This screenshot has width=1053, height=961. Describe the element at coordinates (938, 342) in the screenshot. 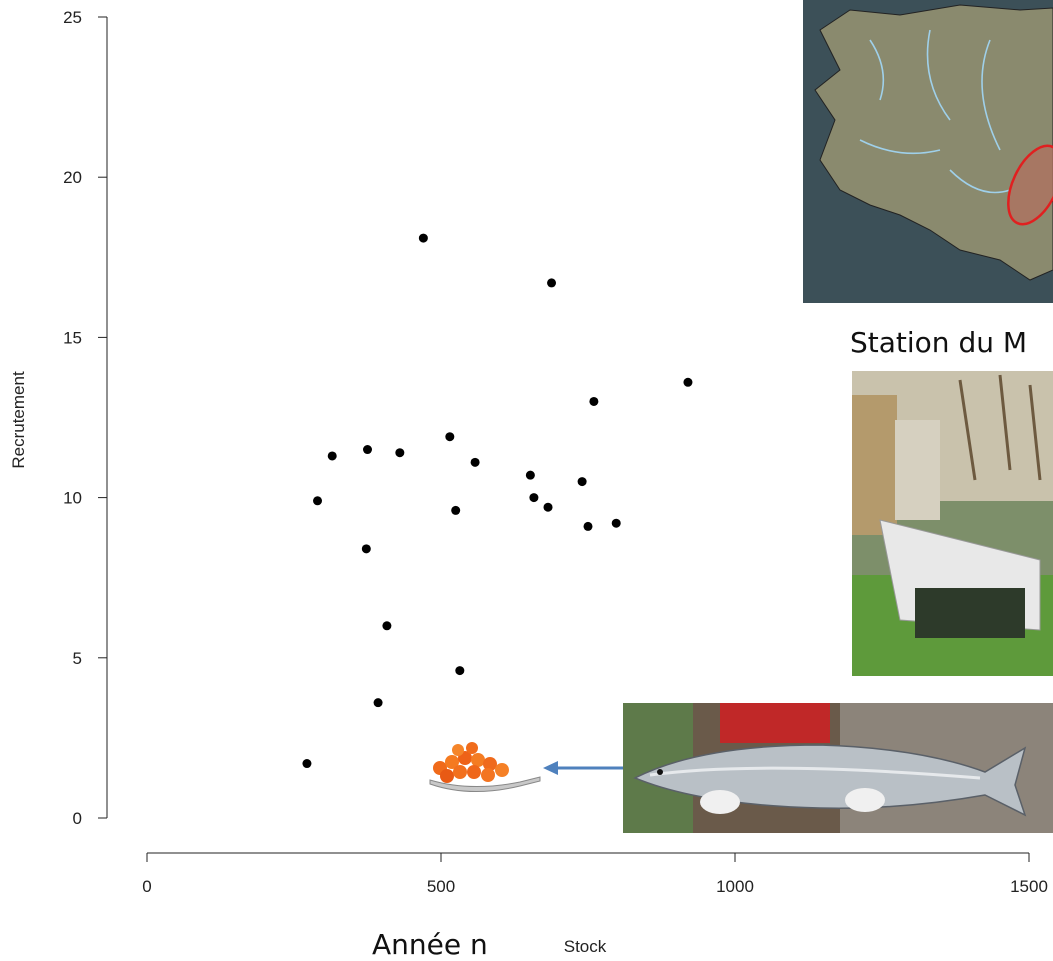

I see `station-label: Station du M` at that location.